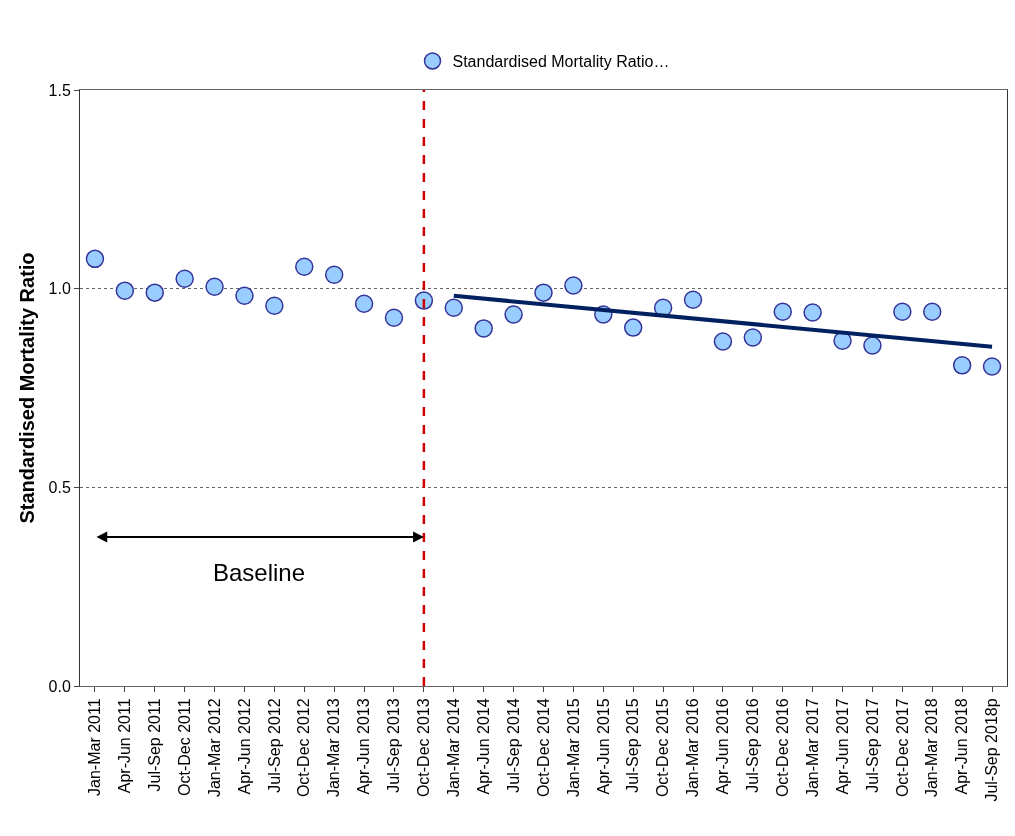 The height and width of the screenshot is (836, 1015). What do you see at coordinates (95, 747) in the screenshot?
I see `x-tick-label: Jan-Mar 2011` at bounding box center [95, 747].